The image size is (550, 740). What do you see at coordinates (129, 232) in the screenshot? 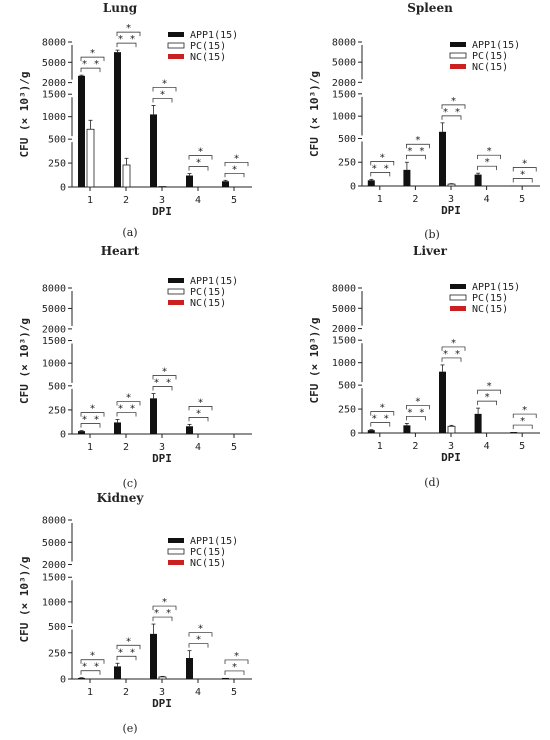
I see `panel-label: (a)` at bounding box center [129, 232].